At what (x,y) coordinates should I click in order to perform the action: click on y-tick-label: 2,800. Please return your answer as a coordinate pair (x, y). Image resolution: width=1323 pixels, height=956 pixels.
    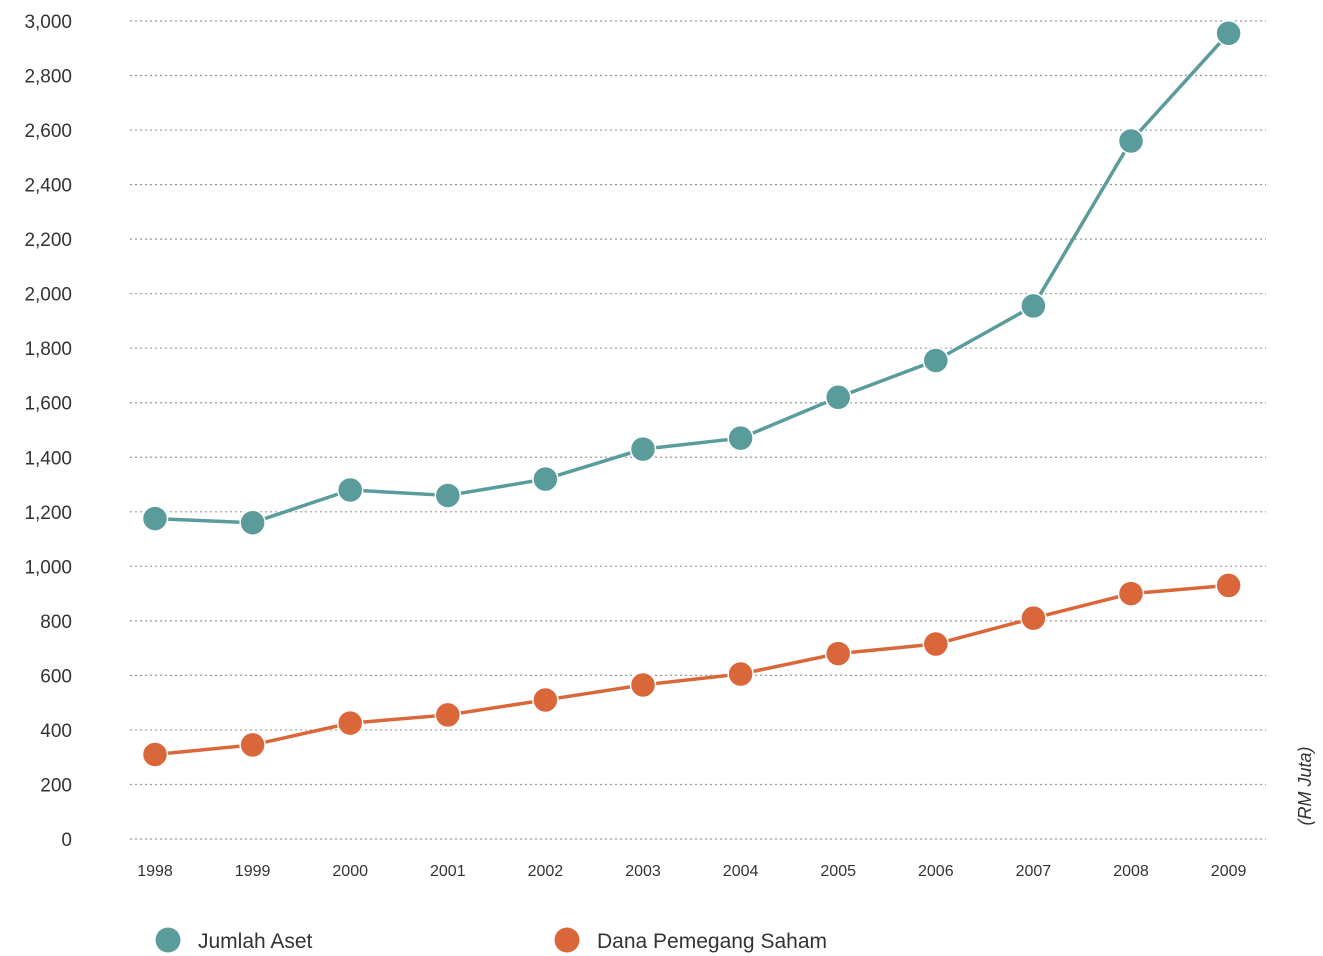
    Looking at the image, I should click on (48, 77).